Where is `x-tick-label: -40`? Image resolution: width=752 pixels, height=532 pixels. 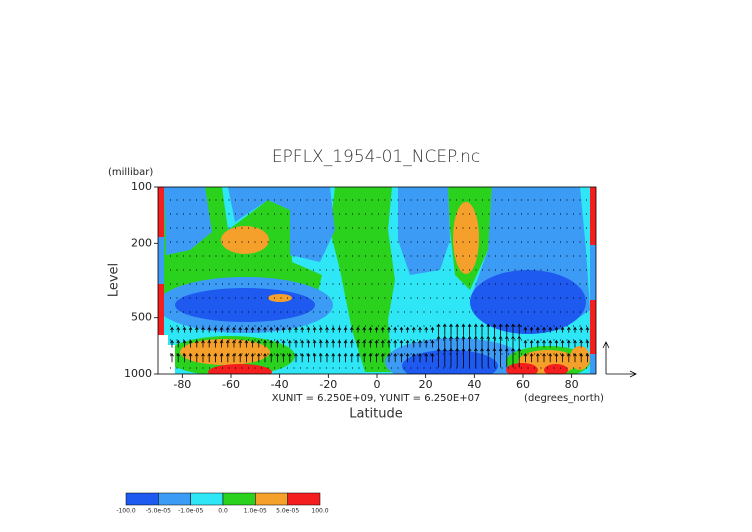 x-tick-label: -40 is located at coordinates (280, 384).